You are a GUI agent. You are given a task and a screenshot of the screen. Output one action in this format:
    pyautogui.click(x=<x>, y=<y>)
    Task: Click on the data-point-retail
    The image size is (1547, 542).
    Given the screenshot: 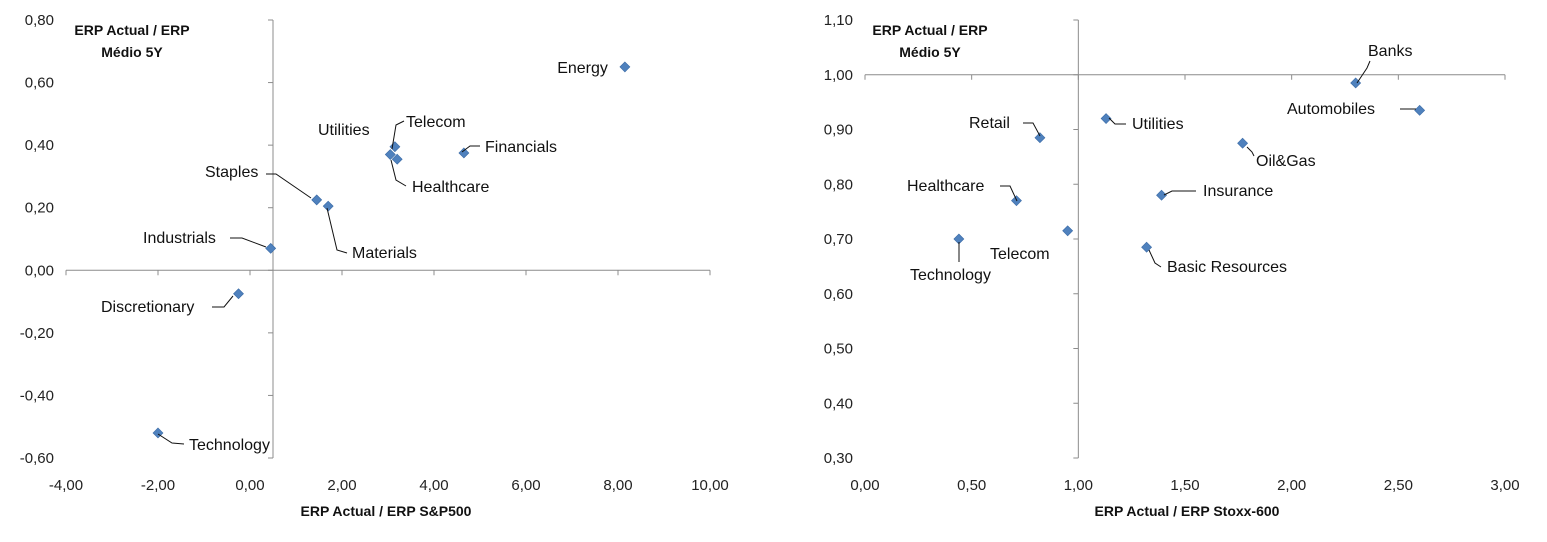 What is the action you would take?
    pyautogui.click(x=1040, y=138)
    